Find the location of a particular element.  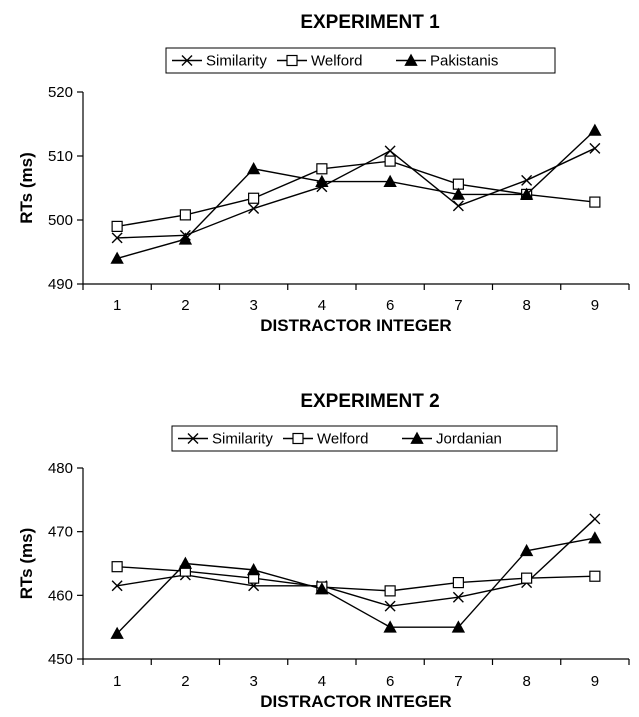

y-tick-label: 460 is located at coordinates (60, 595).